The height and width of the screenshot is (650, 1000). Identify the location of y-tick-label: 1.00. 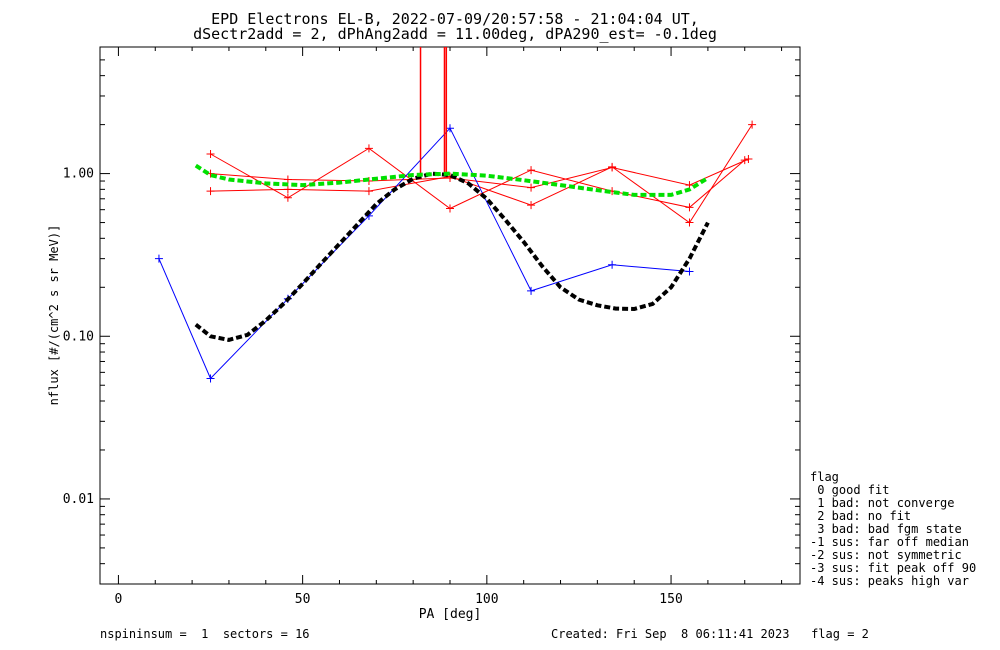
(78, 174).